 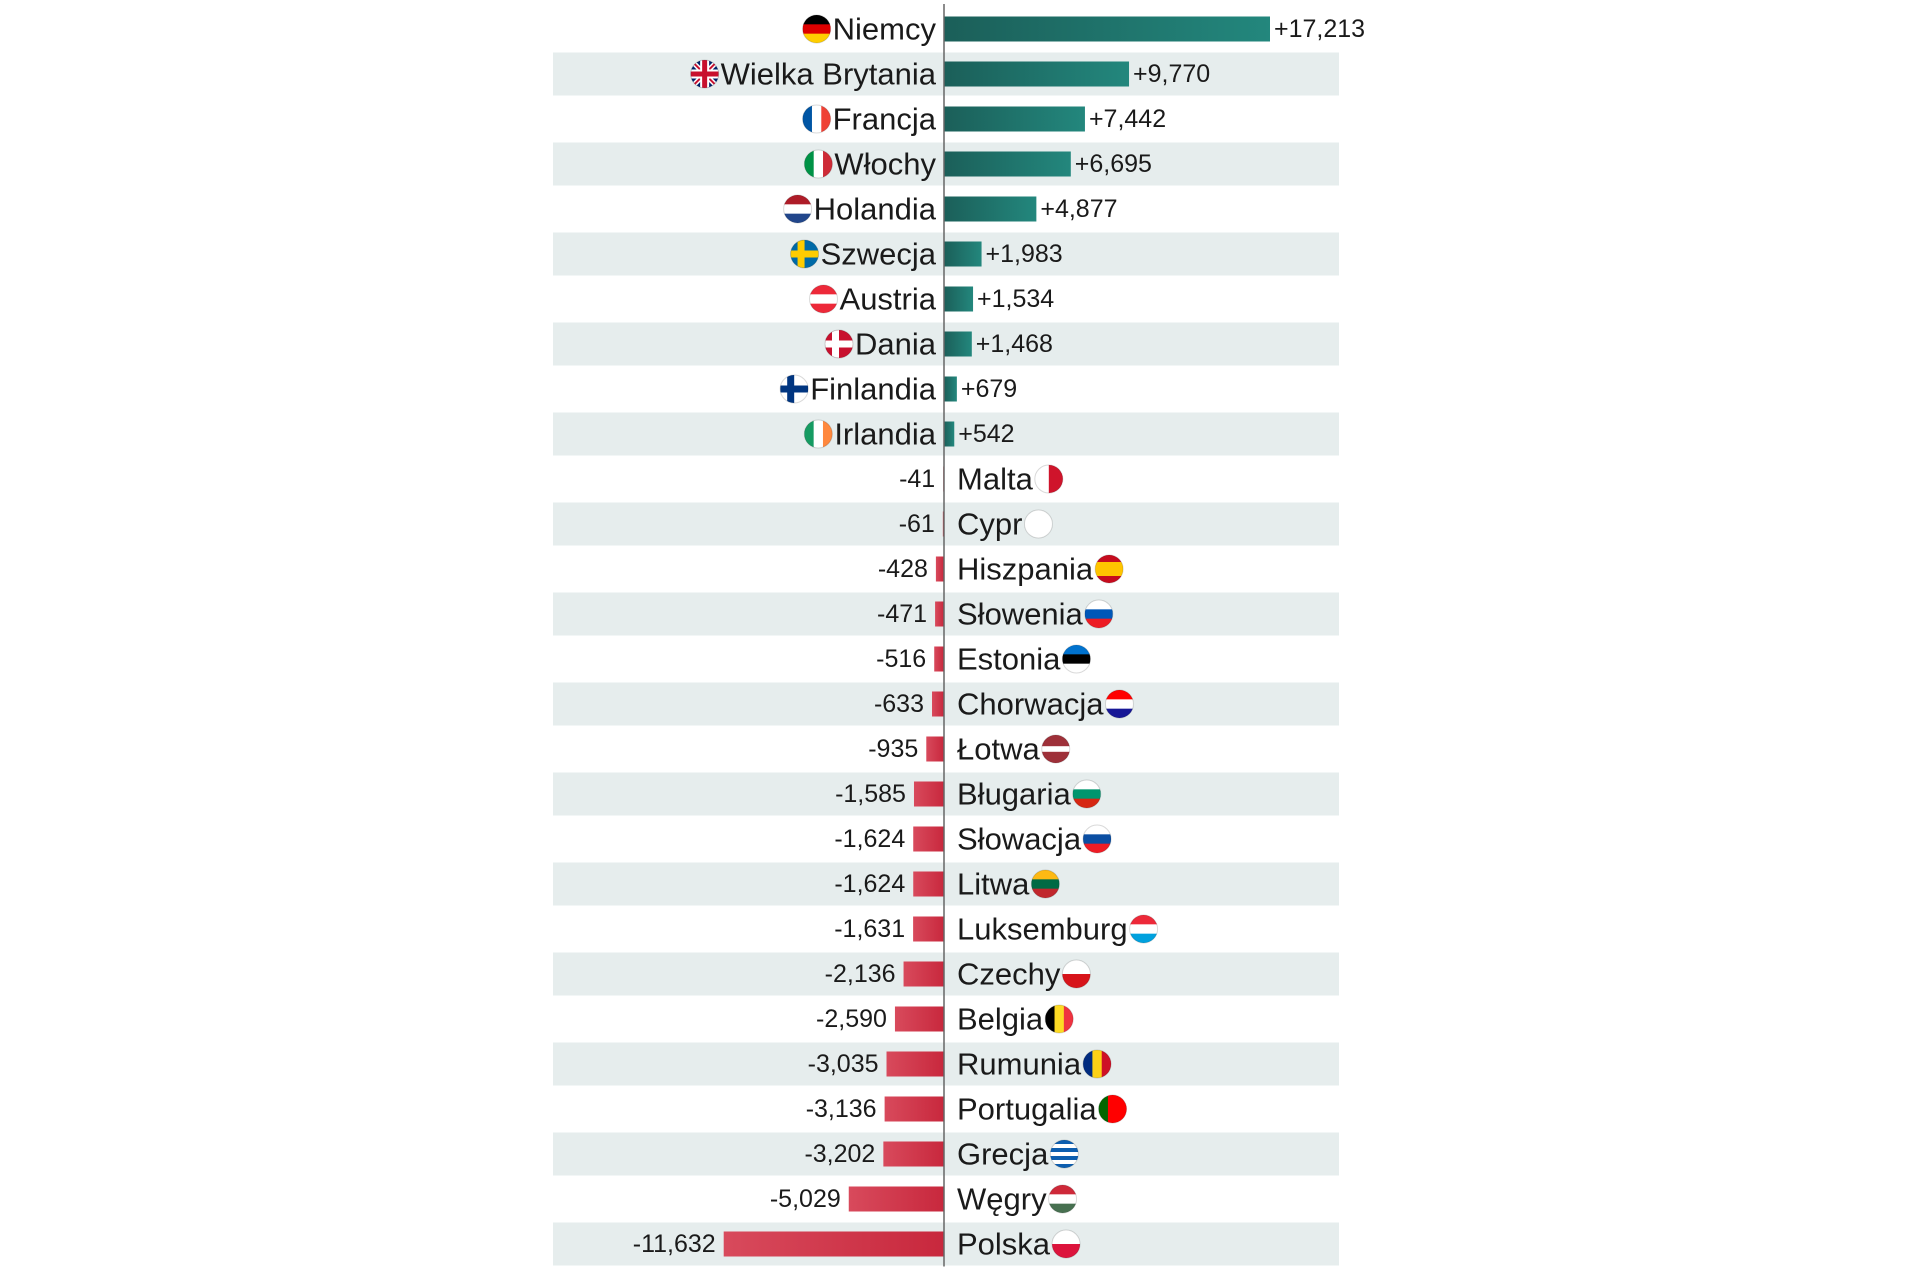 I want to click on category-label: Węgry, so click(x=1002, y=1199).